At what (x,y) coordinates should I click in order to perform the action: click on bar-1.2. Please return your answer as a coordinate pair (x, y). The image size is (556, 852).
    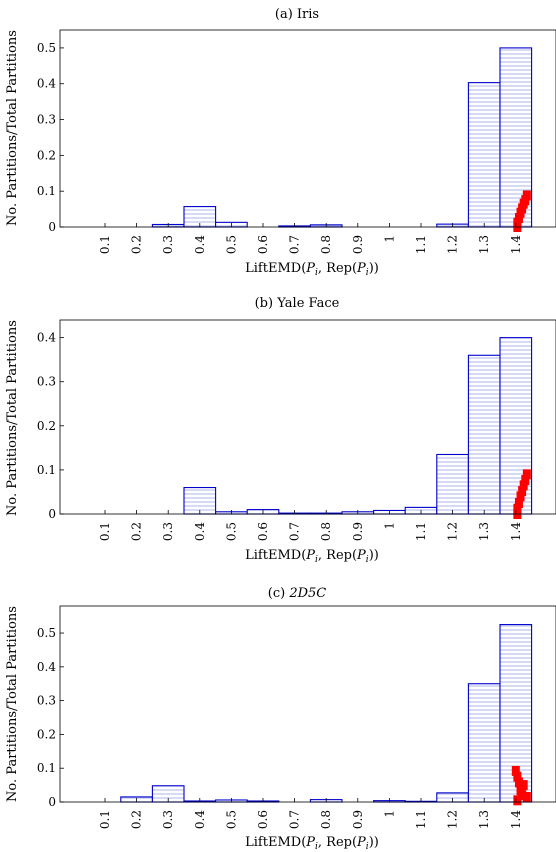
    Looking at the image, I should click on (452, 484).